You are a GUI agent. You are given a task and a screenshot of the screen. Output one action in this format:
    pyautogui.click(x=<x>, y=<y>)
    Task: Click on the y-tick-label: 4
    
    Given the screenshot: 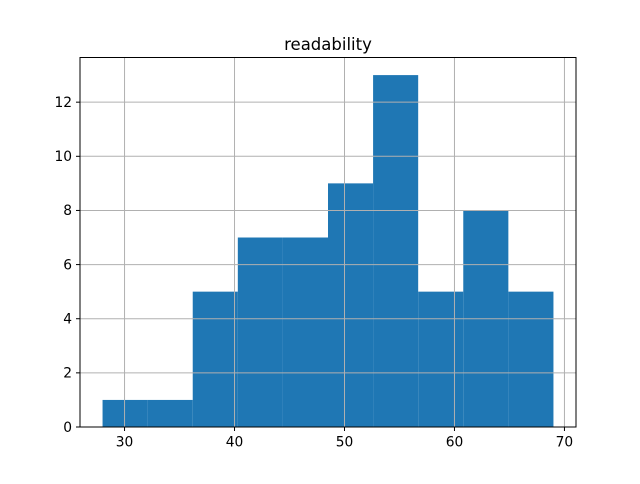 What is the action you would take?
    pyautogui.click(x=67, y=320)
    